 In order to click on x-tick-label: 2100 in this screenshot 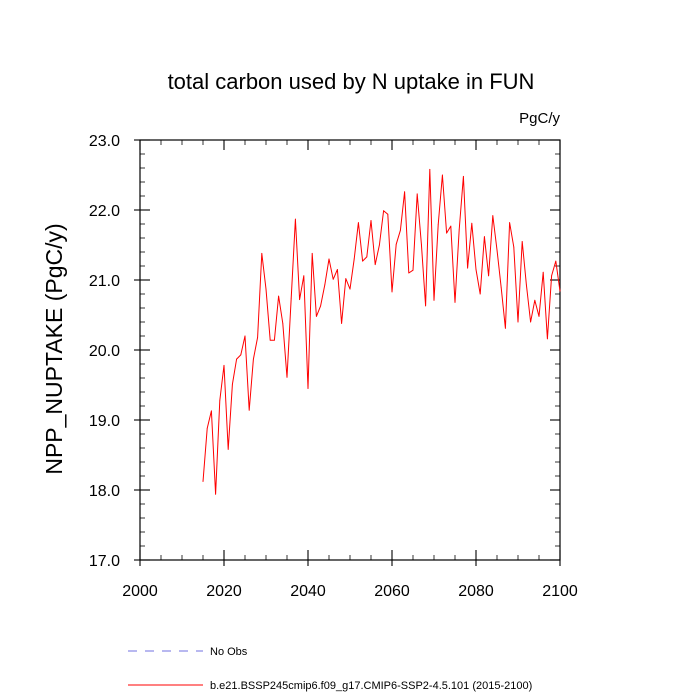, I will do `click(560, 591)`.